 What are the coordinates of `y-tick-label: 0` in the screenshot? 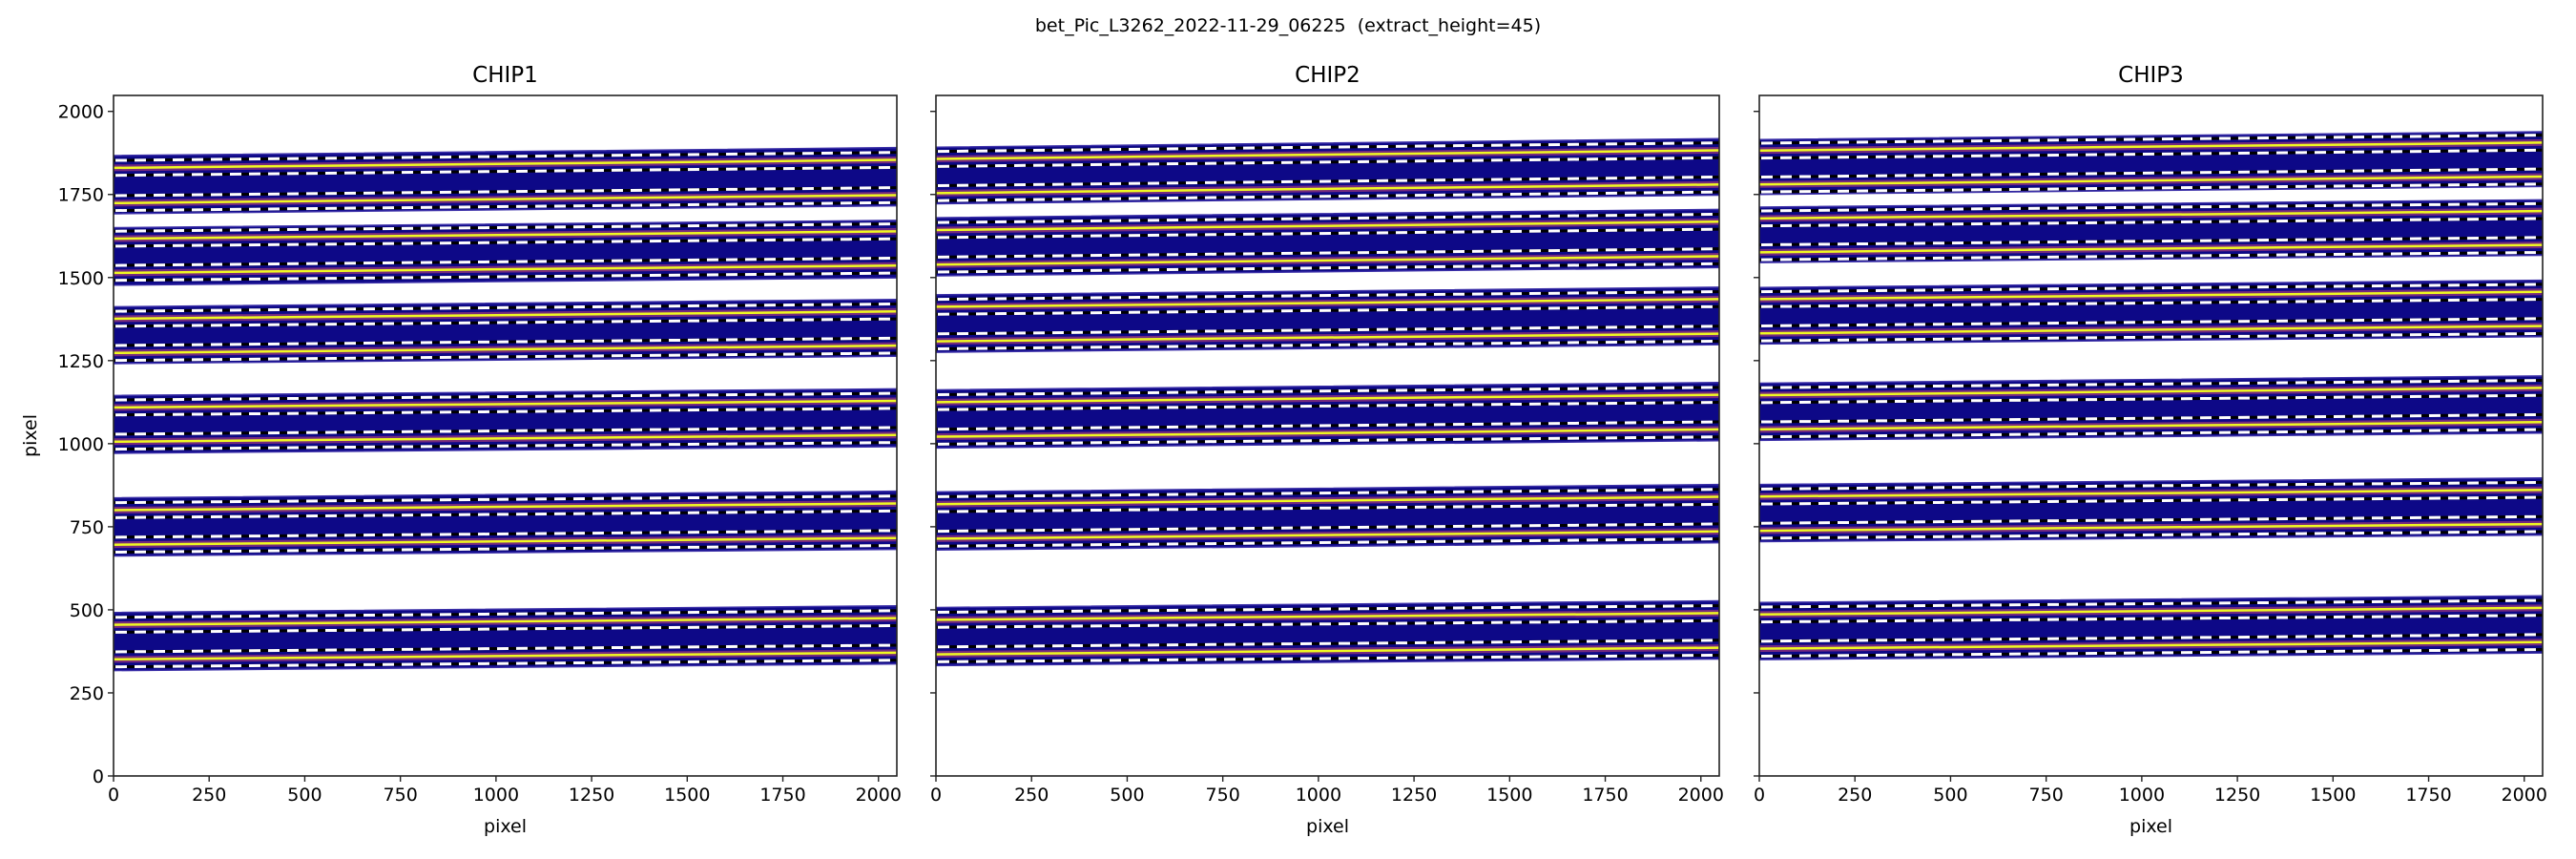 It's located at (98, 776).